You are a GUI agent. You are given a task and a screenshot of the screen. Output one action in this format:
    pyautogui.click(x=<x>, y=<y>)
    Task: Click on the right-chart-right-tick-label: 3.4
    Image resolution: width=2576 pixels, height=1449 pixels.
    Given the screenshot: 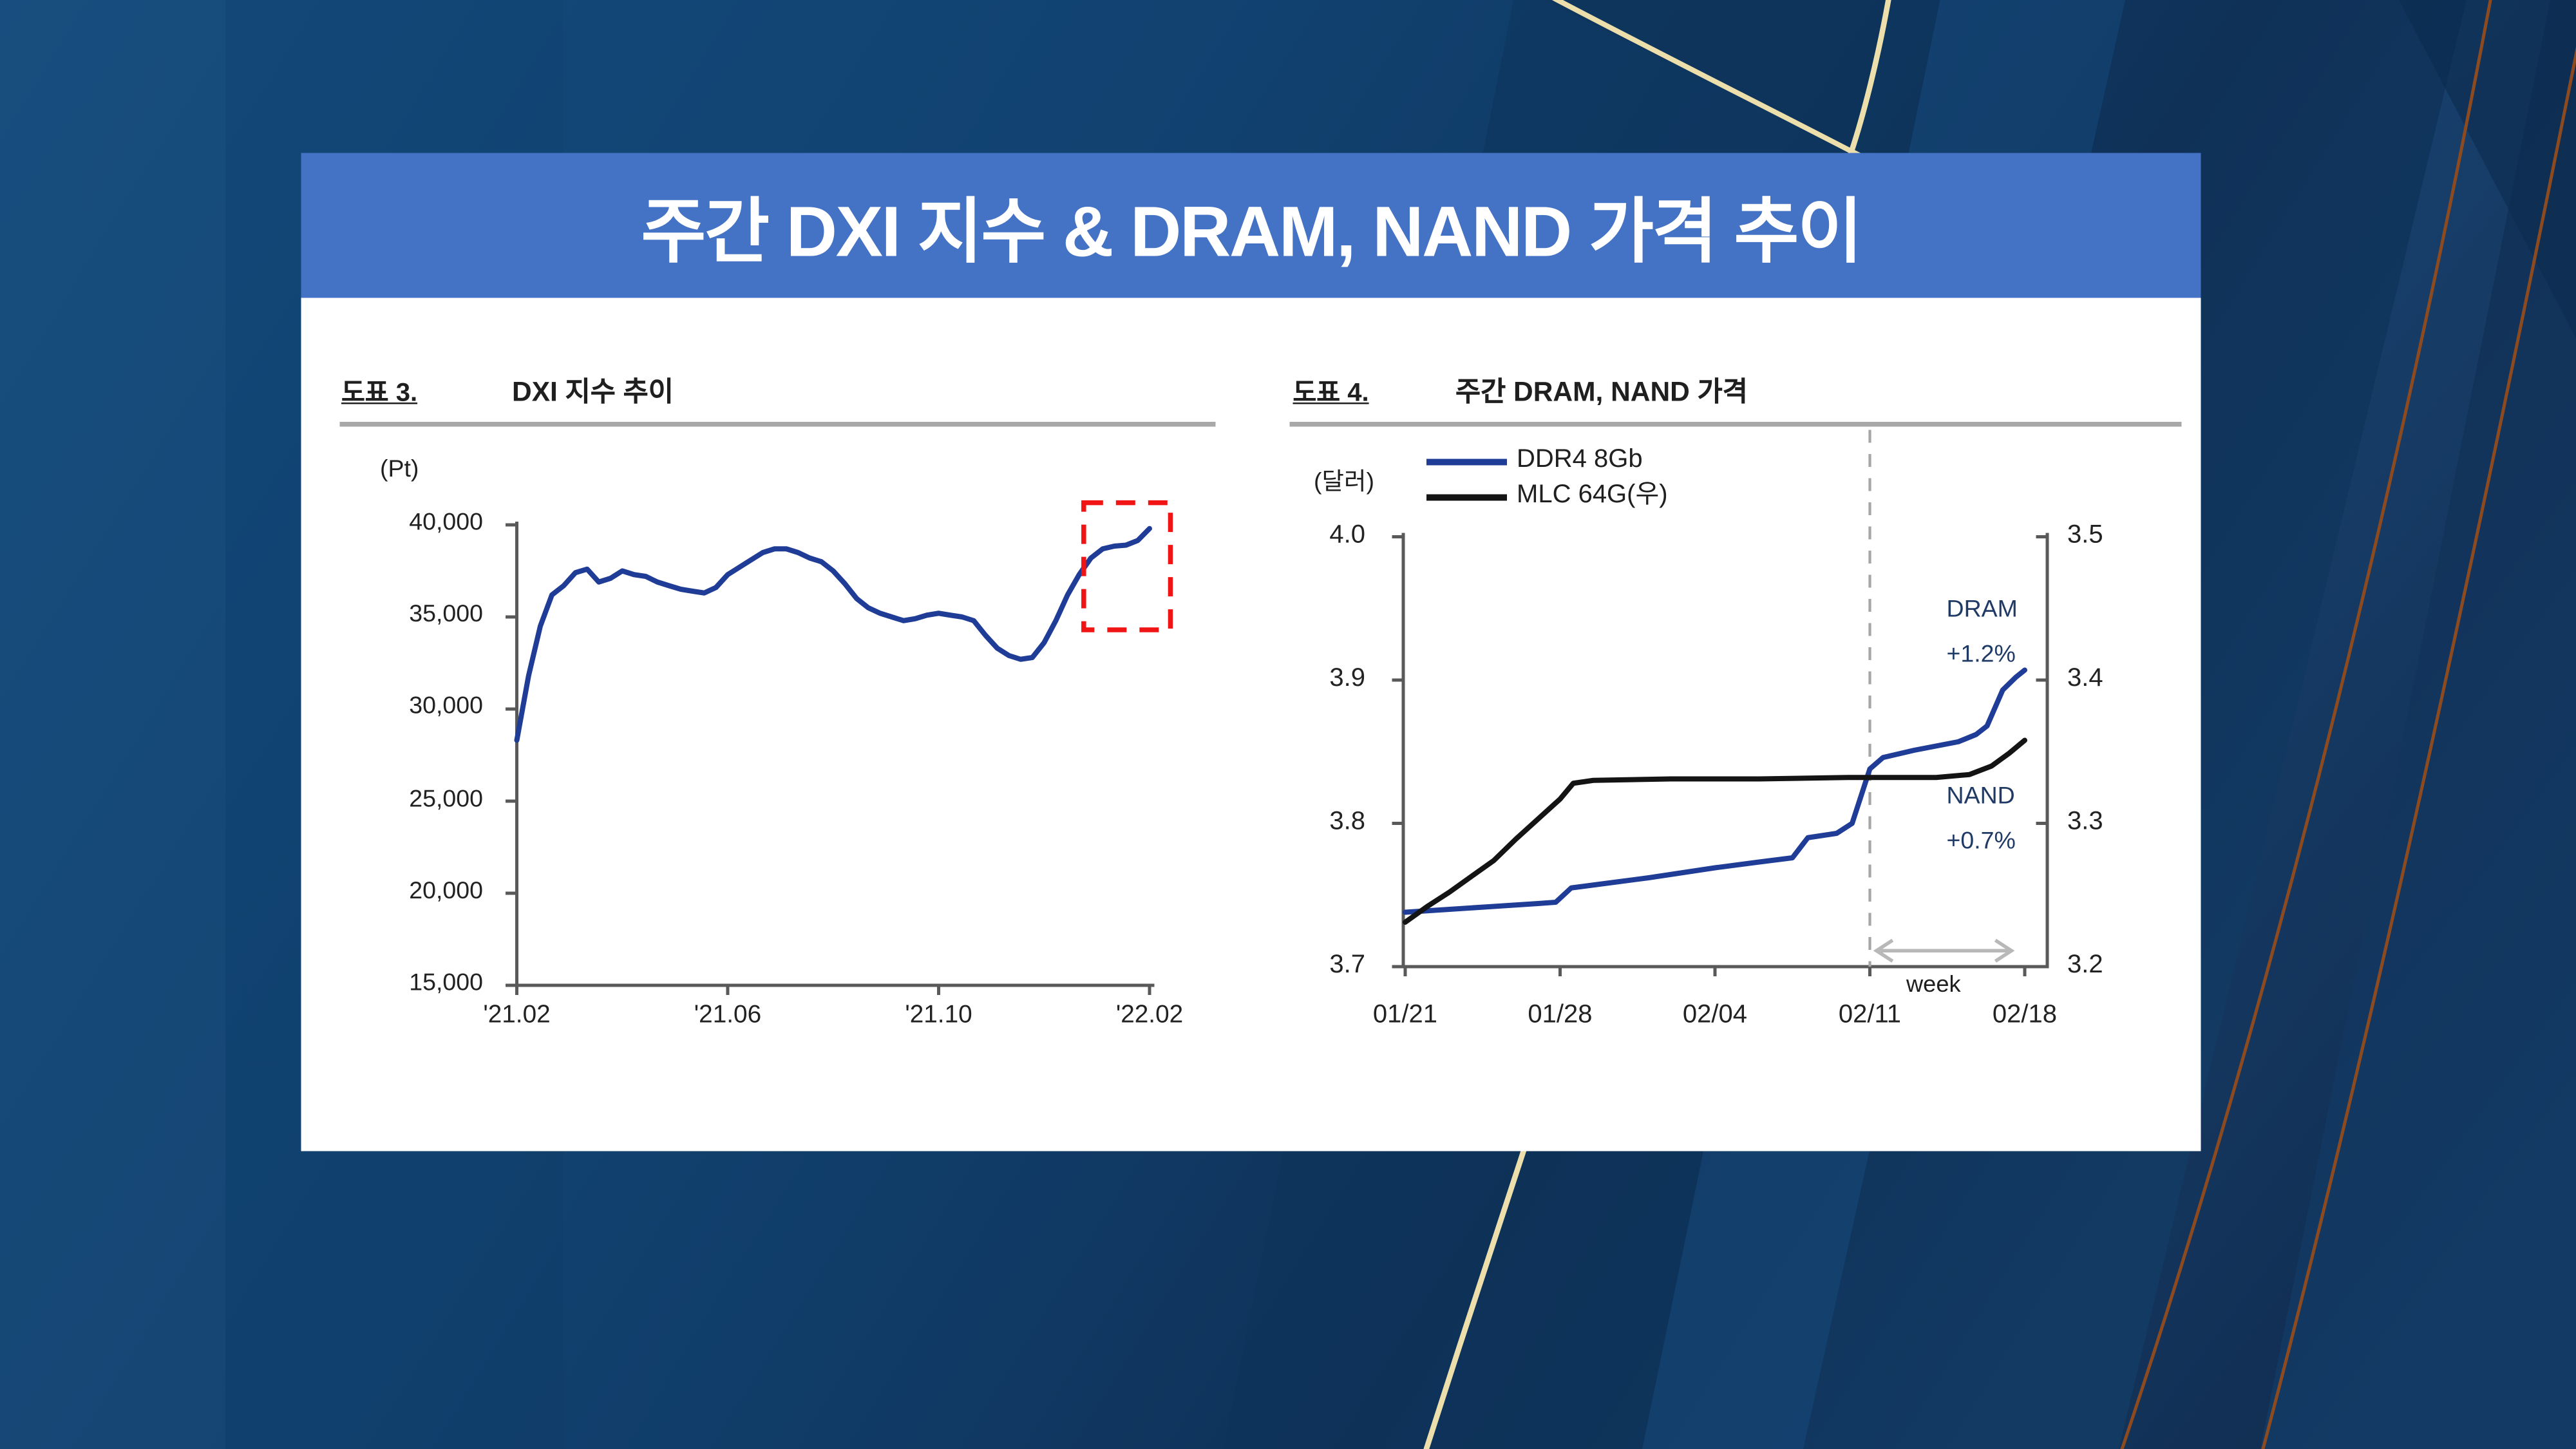 What is the action you would take?
    pyautogui.click(x=2085, y=679)
    